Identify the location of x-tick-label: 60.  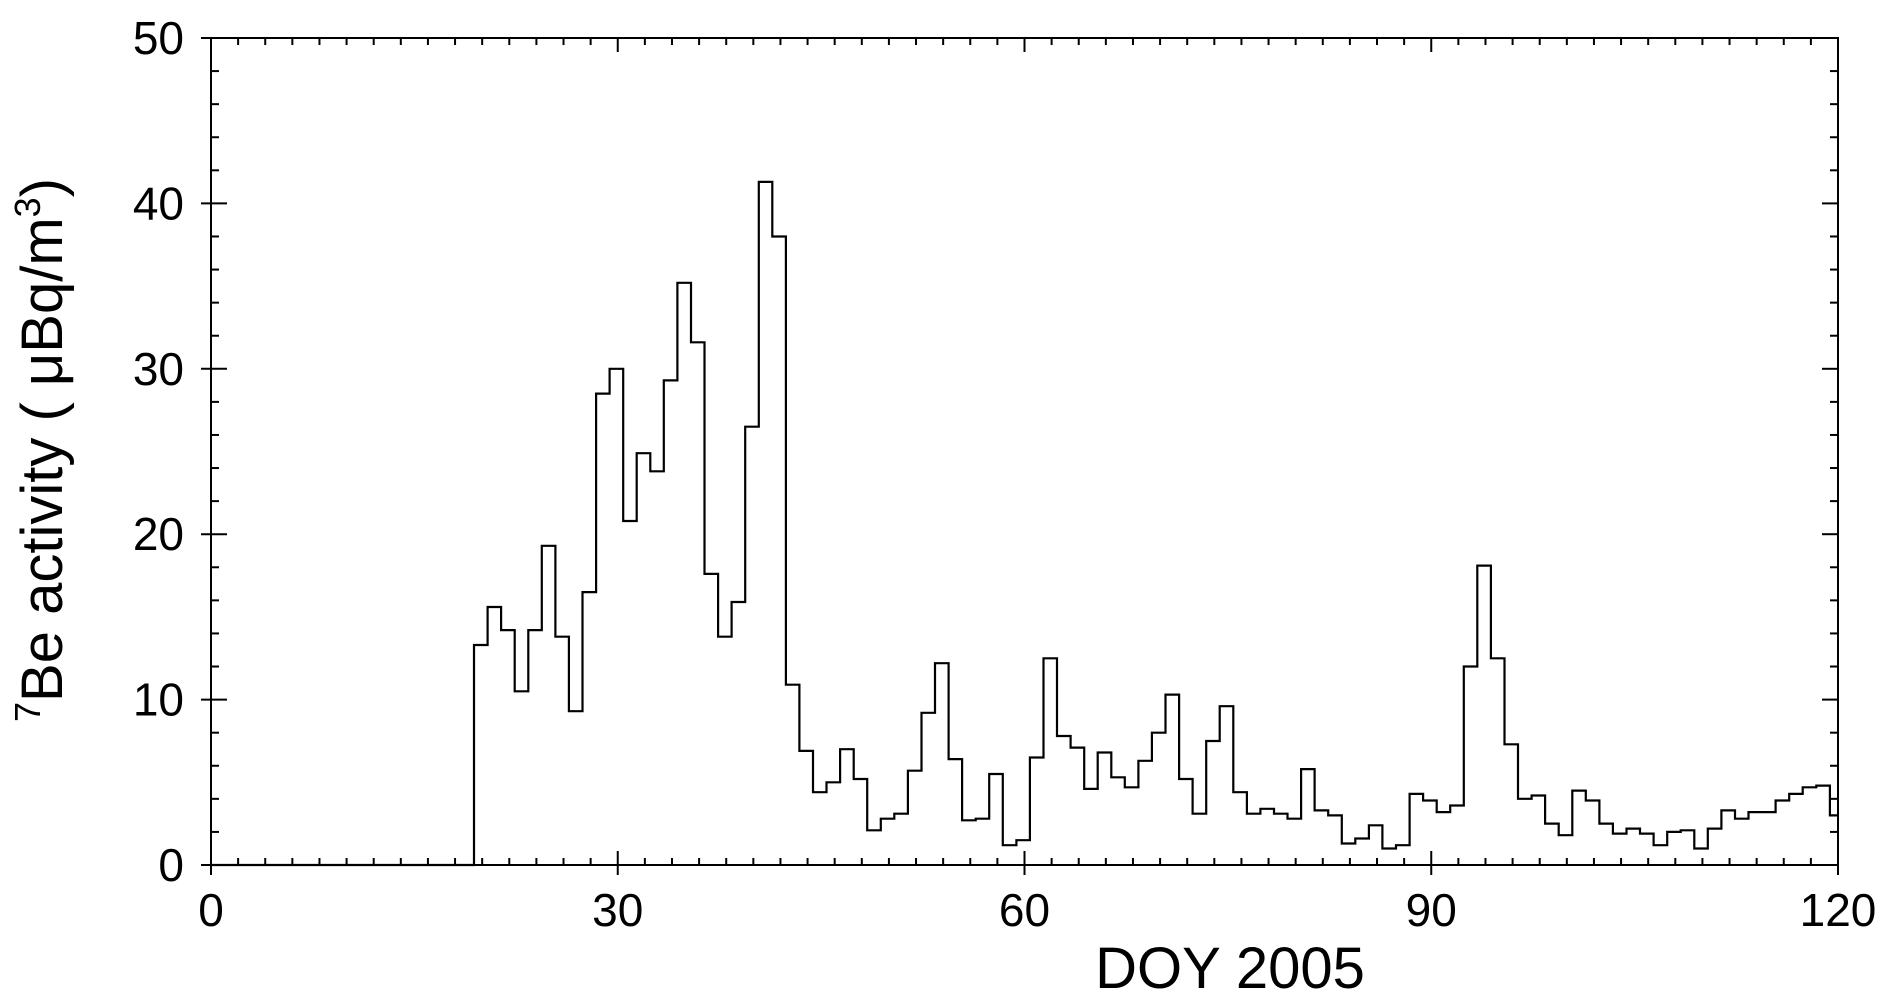
(1024, 910).